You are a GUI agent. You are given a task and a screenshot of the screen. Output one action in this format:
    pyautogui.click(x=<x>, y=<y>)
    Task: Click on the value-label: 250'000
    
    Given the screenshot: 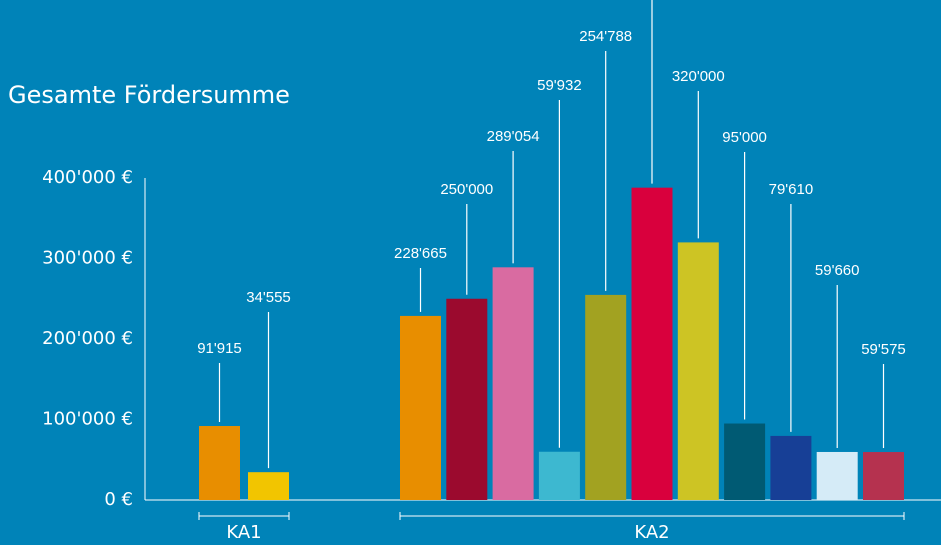 What is the action you would take?
    pyautogui.click(x=466, y=189)
    